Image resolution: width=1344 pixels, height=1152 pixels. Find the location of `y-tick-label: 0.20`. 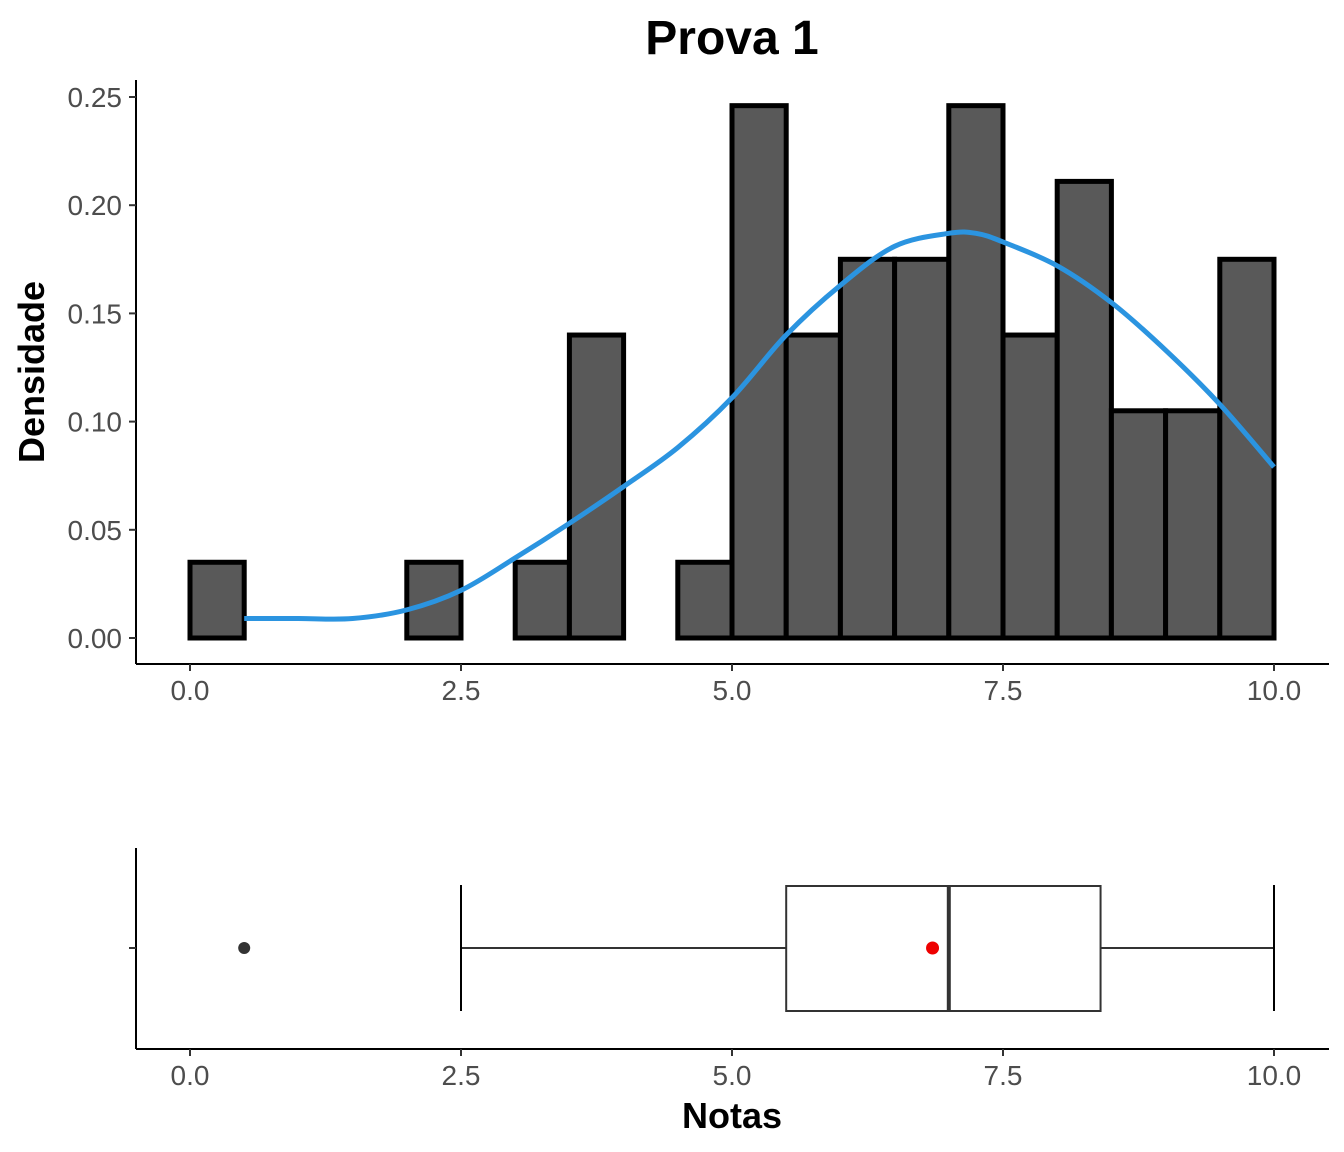

y-tick-label: 0.20 is located at coordinates (95, 205).